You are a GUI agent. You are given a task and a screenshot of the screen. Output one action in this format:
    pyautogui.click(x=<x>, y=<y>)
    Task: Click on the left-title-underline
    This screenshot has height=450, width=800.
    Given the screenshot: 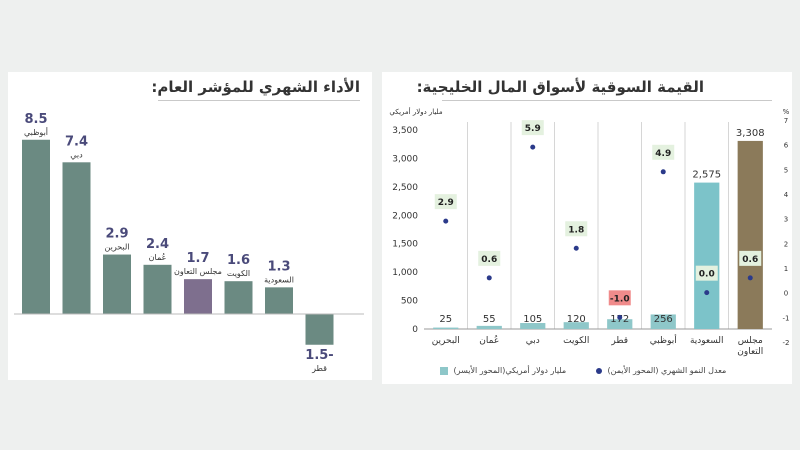 What is the action you would take?
    pyautogui.click(x=259, y=100)
    